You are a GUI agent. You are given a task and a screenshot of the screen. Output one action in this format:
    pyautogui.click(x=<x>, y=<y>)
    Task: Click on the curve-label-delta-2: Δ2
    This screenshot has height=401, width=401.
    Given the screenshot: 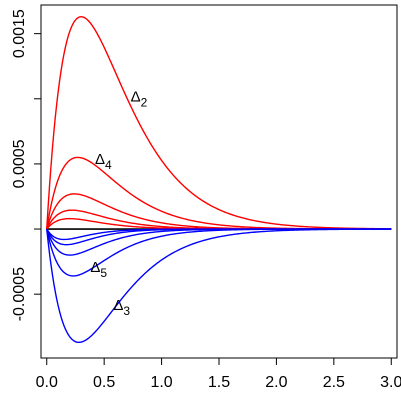 What is the action you would take?
    pyautogui.click(x=139, y=98)
    